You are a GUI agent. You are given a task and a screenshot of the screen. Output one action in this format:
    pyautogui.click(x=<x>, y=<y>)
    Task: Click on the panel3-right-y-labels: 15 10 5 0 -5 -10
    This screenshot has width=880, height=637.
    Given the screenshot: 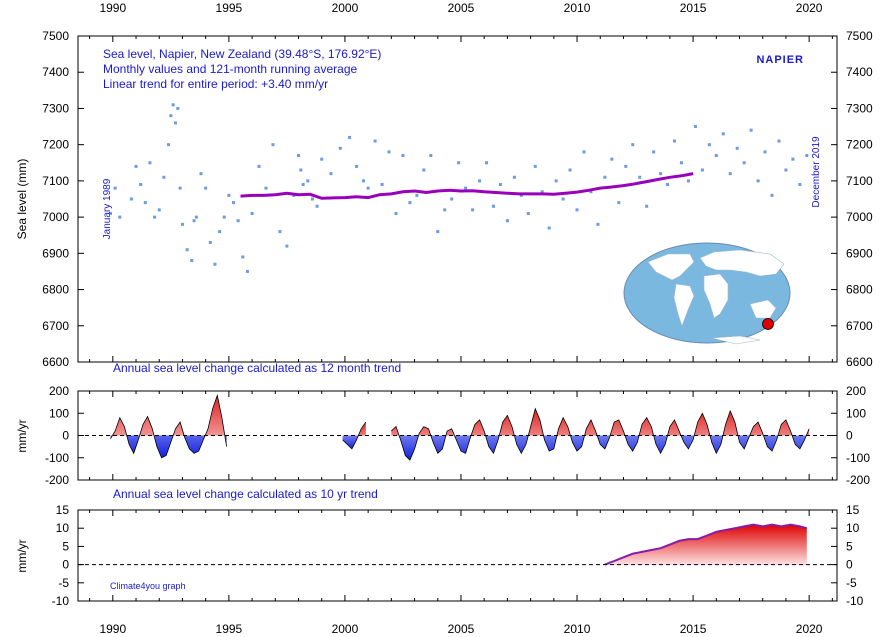 What is the action you would take?
    pyautogui.click(x=855, y=555)
    